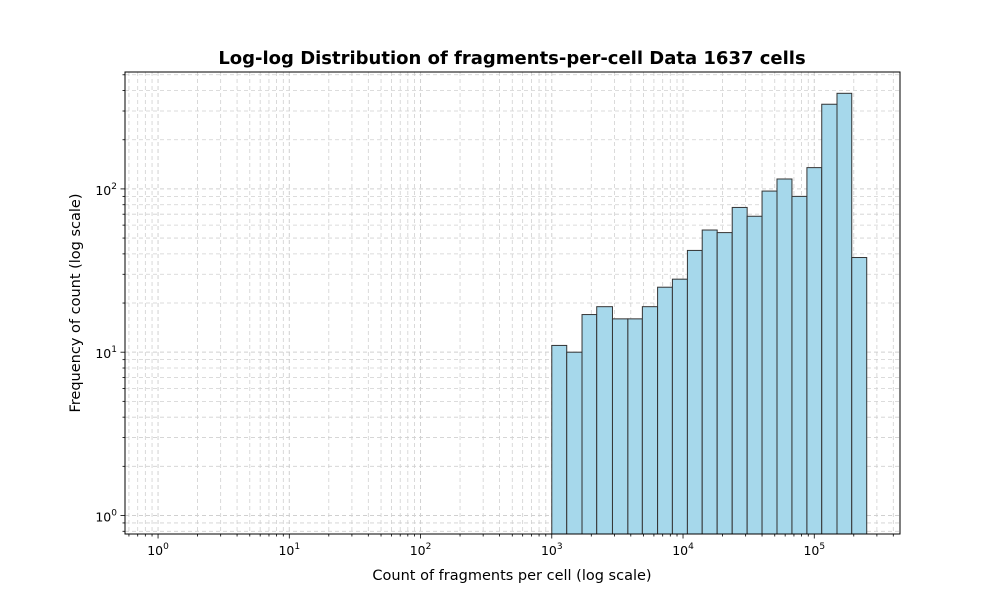  I want to click on y-tick-label: 100, so click(106, 516).